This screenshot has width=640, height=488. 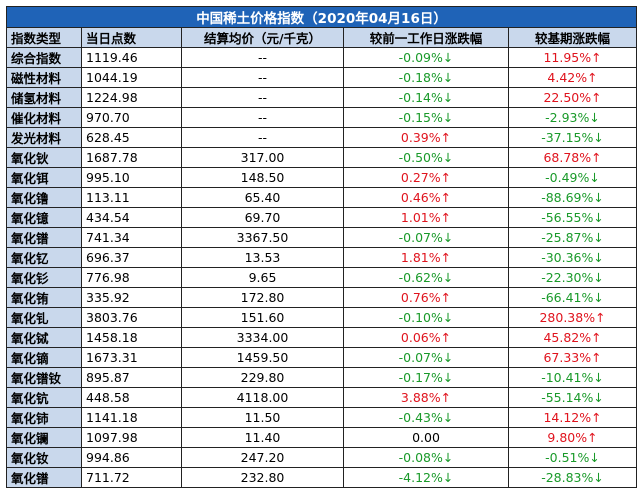 I want to click on row-day-change: 0.27%↑, so click(x=426, y=177).